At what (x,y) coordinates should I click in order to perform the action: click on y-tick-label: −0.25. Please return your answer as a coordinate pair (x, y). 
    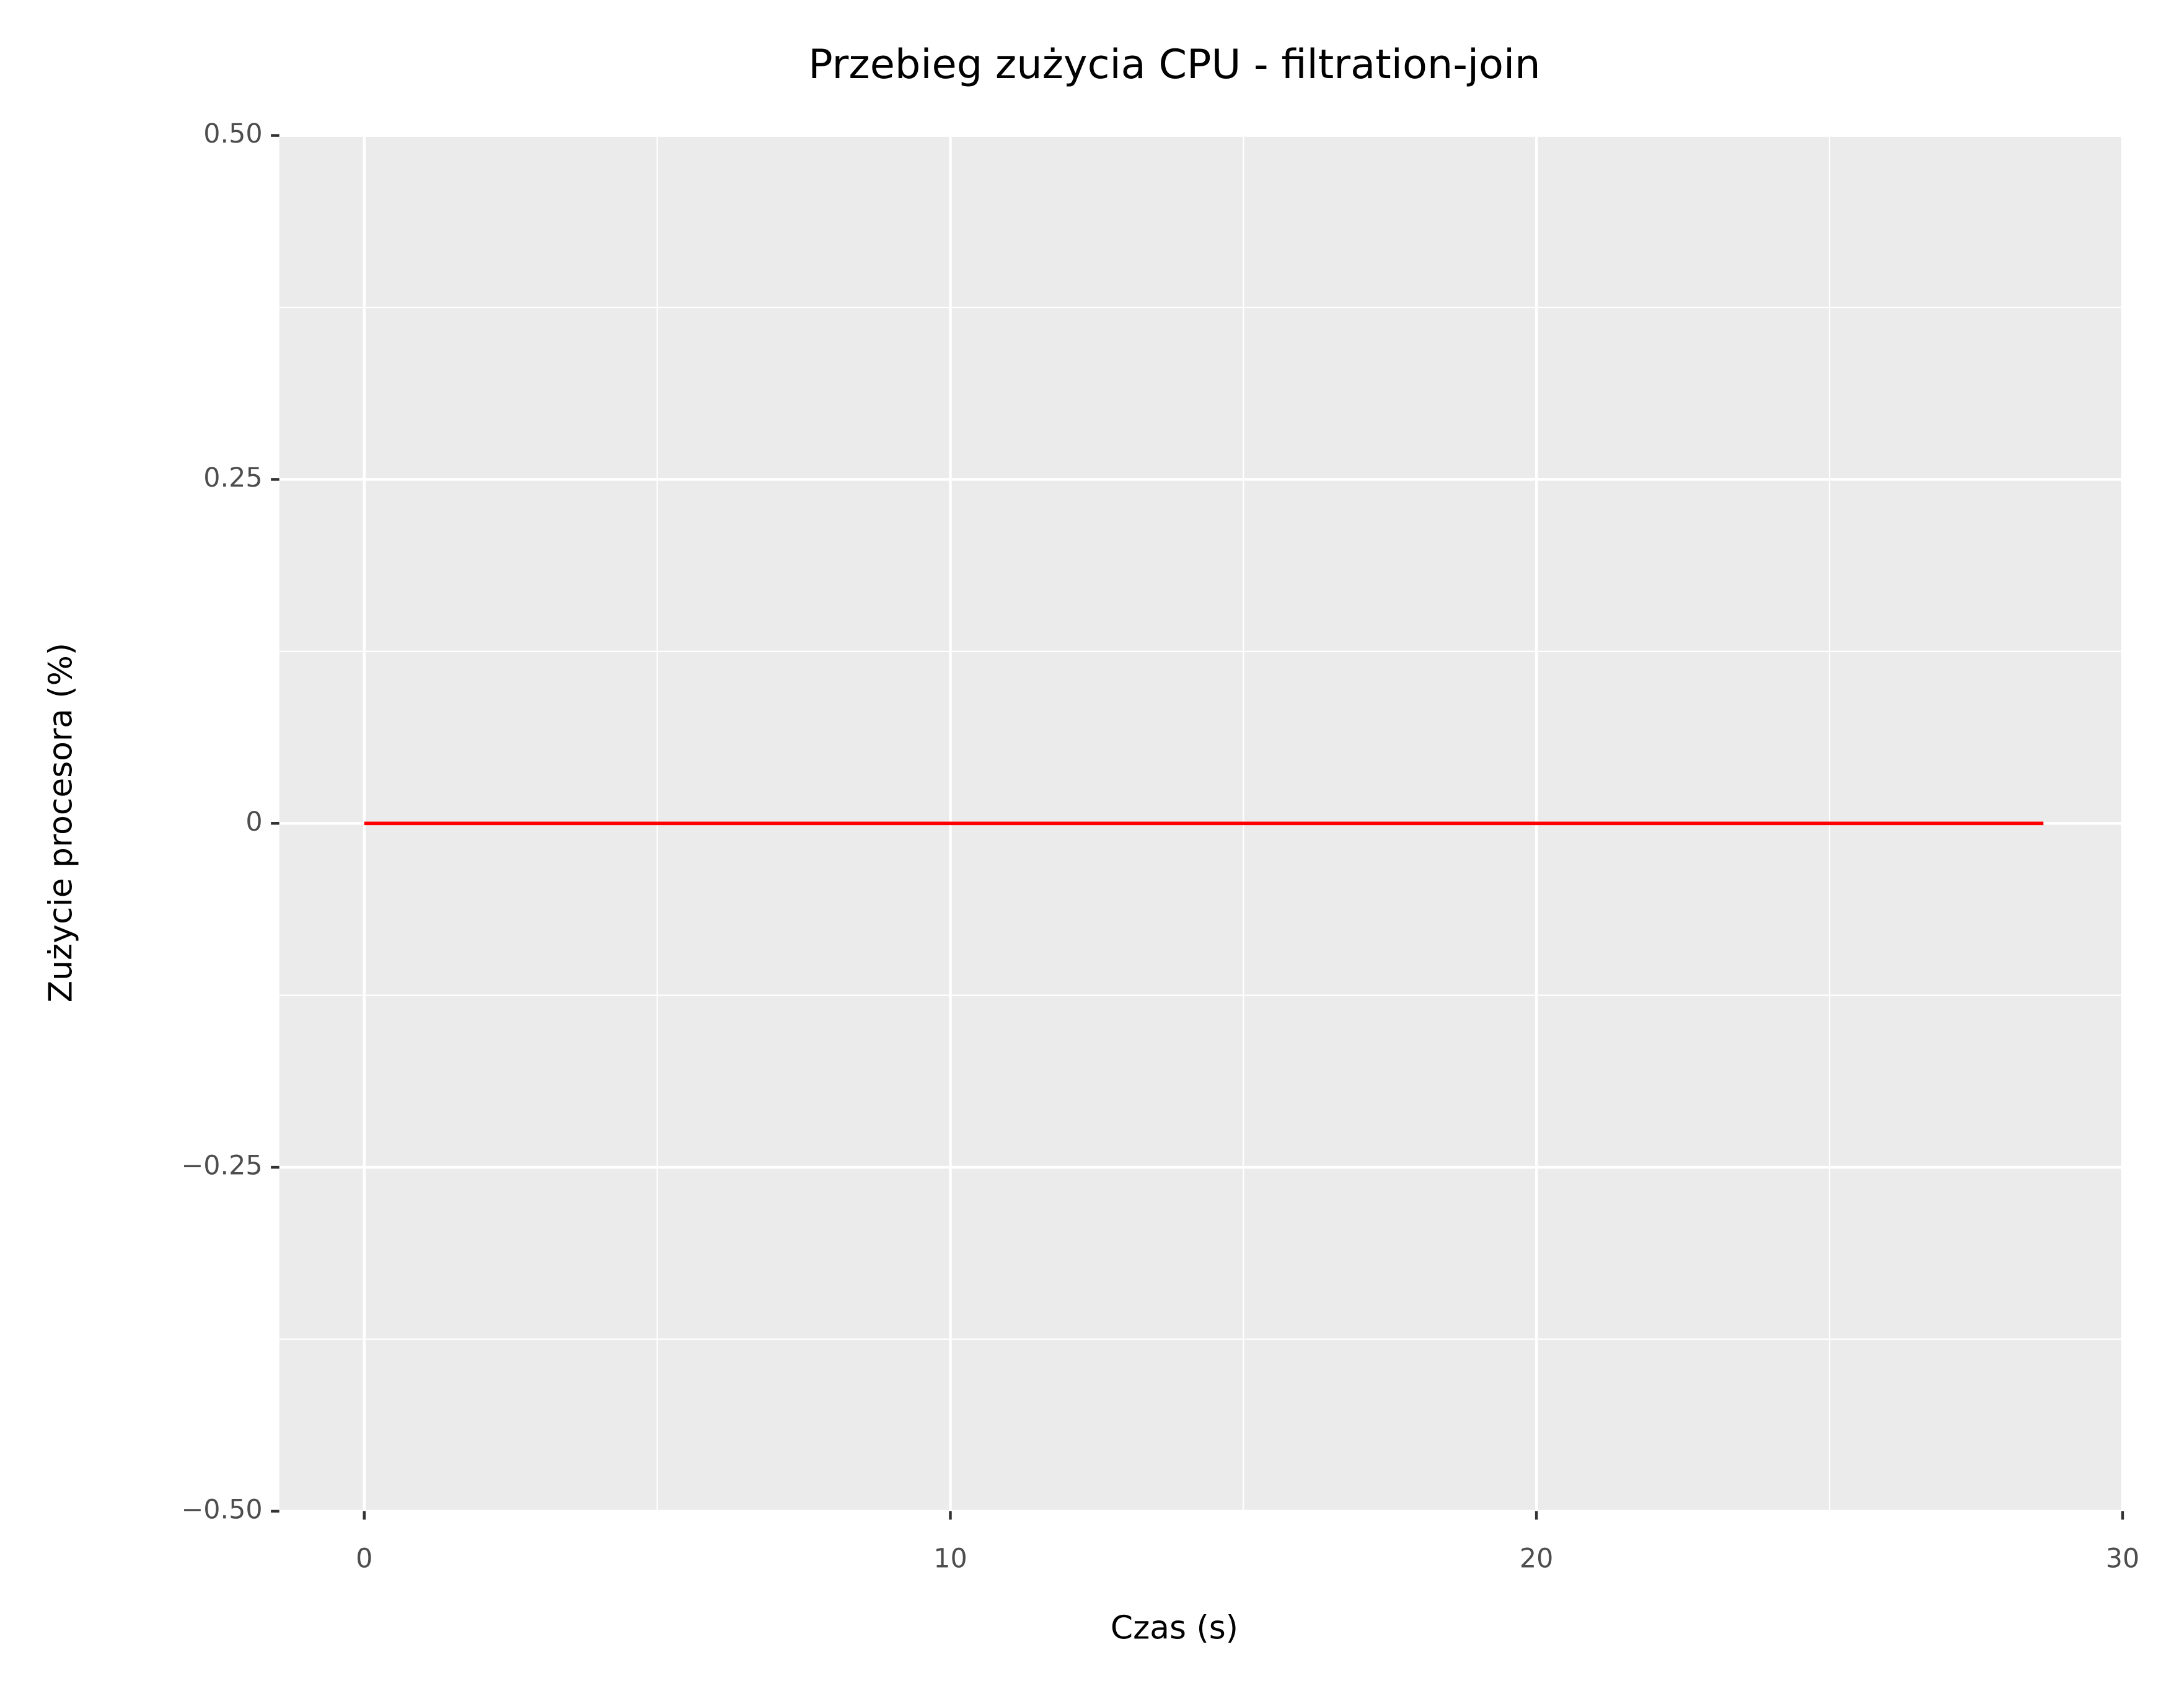
    Looking at the image, I should click on (222, 1166).